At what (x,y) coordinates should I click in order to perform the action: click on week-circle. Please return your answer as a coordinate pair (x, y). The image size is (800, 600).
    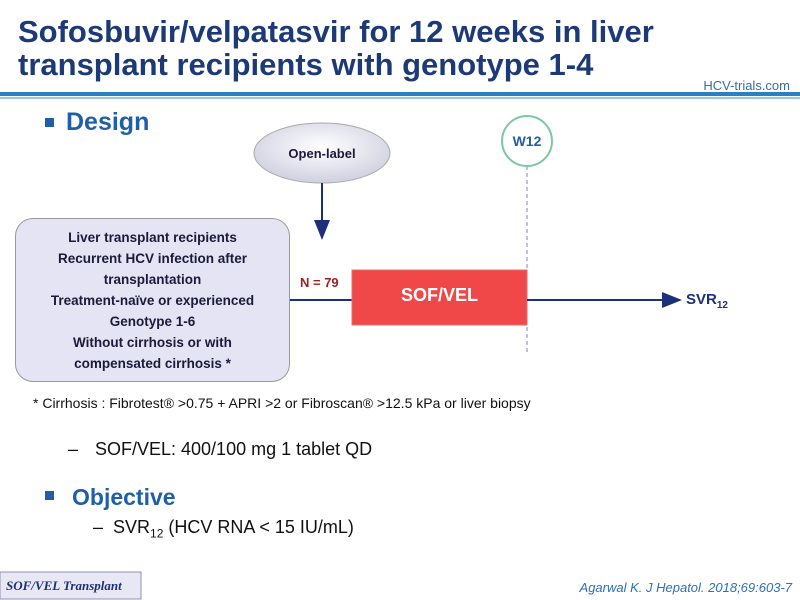
    Looking at the image, I should click on (527, 141).